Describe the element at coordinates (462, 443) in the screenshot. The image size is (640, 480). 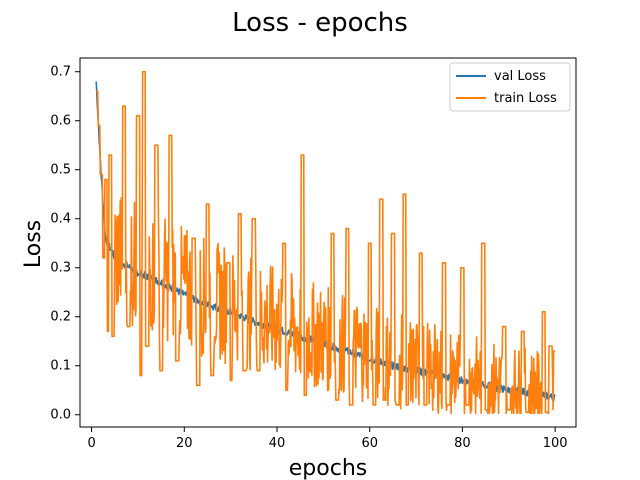
I see `x-tick-label: 80` at that location.